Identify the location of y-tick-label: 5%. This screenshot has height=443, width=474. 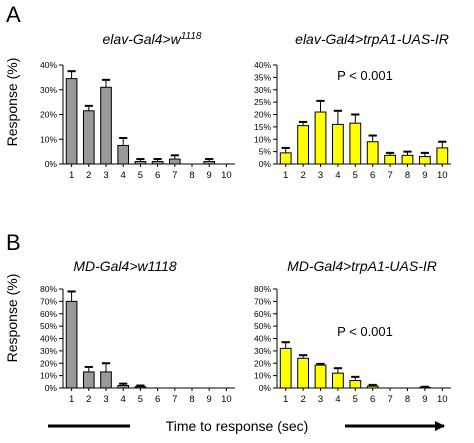
(265, 152).